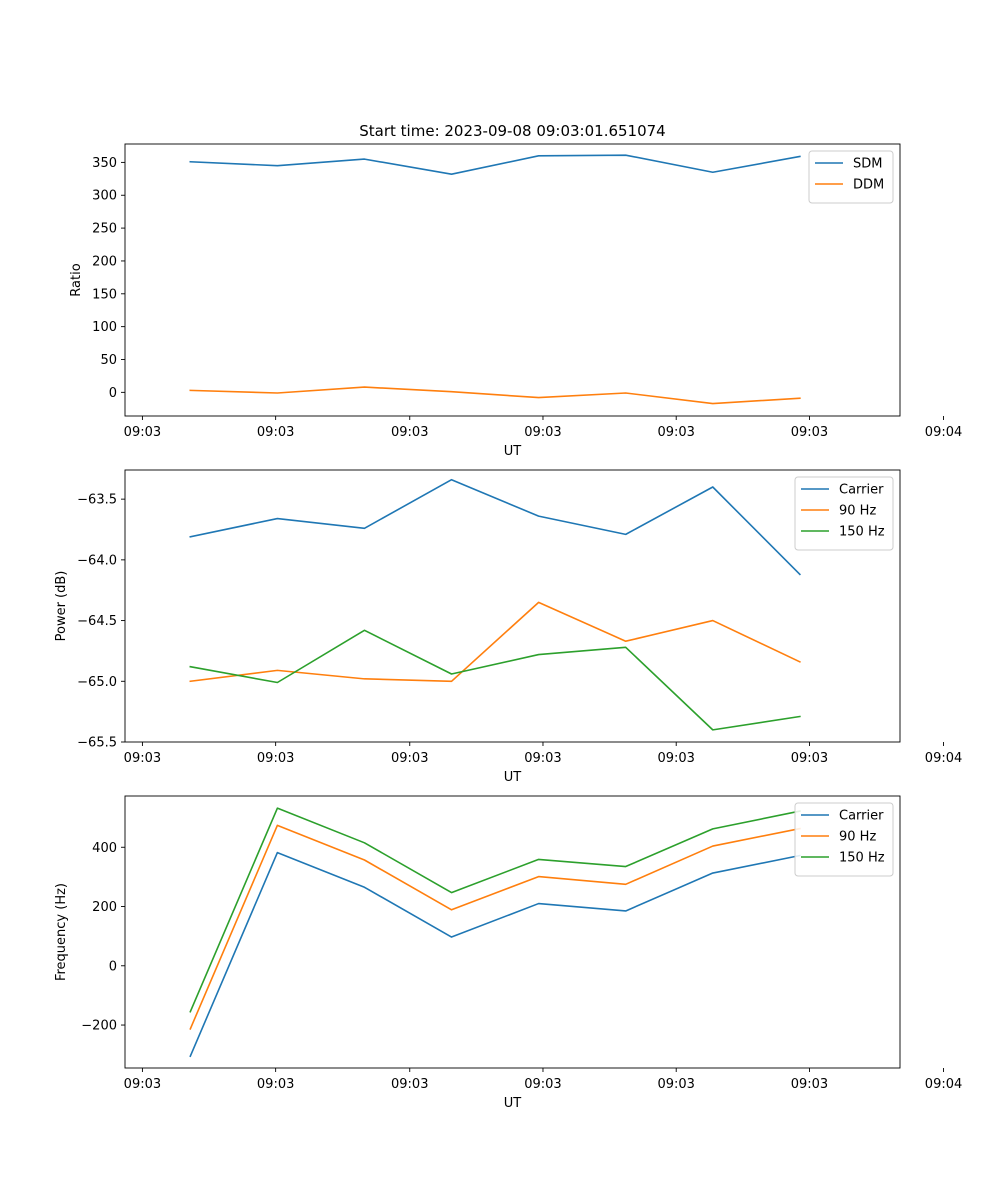  What do you see at coordinates (104, 848) in the screenshot?
I see `y-tick-label: 400` at bounding box center [104, 848].